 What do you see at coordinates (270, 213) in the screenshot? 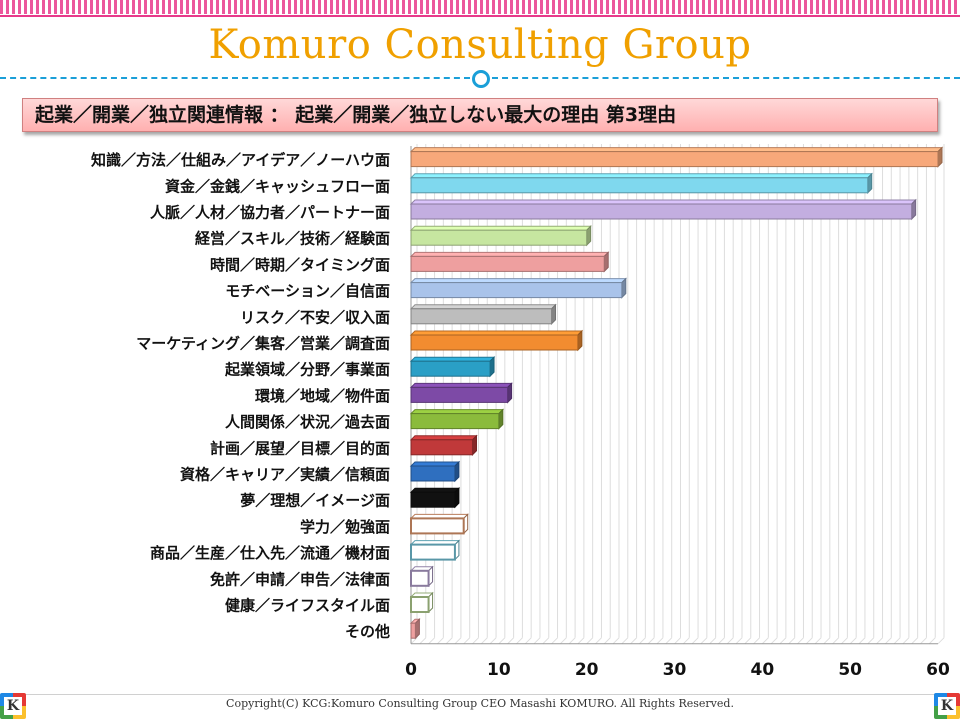
I see `category-label: 人脈／人材／協力者／パートナー面` at bounding box center [270, 213].